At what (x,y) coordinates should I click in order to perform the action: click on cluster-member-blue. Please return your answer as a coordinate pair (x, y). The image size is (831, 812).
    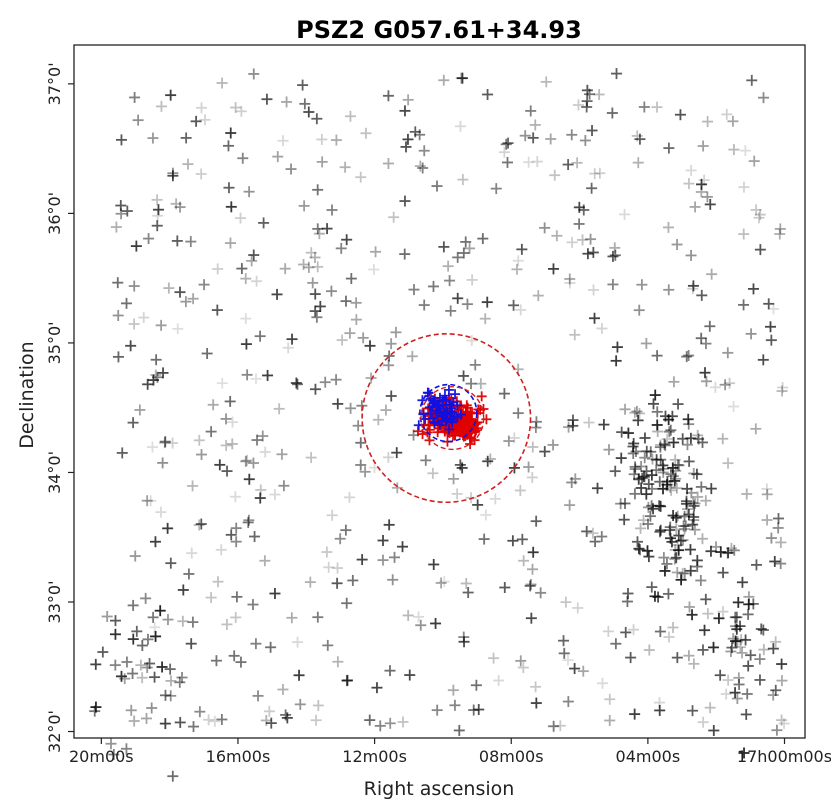
    Looking at the image, I should click on (450, 411).